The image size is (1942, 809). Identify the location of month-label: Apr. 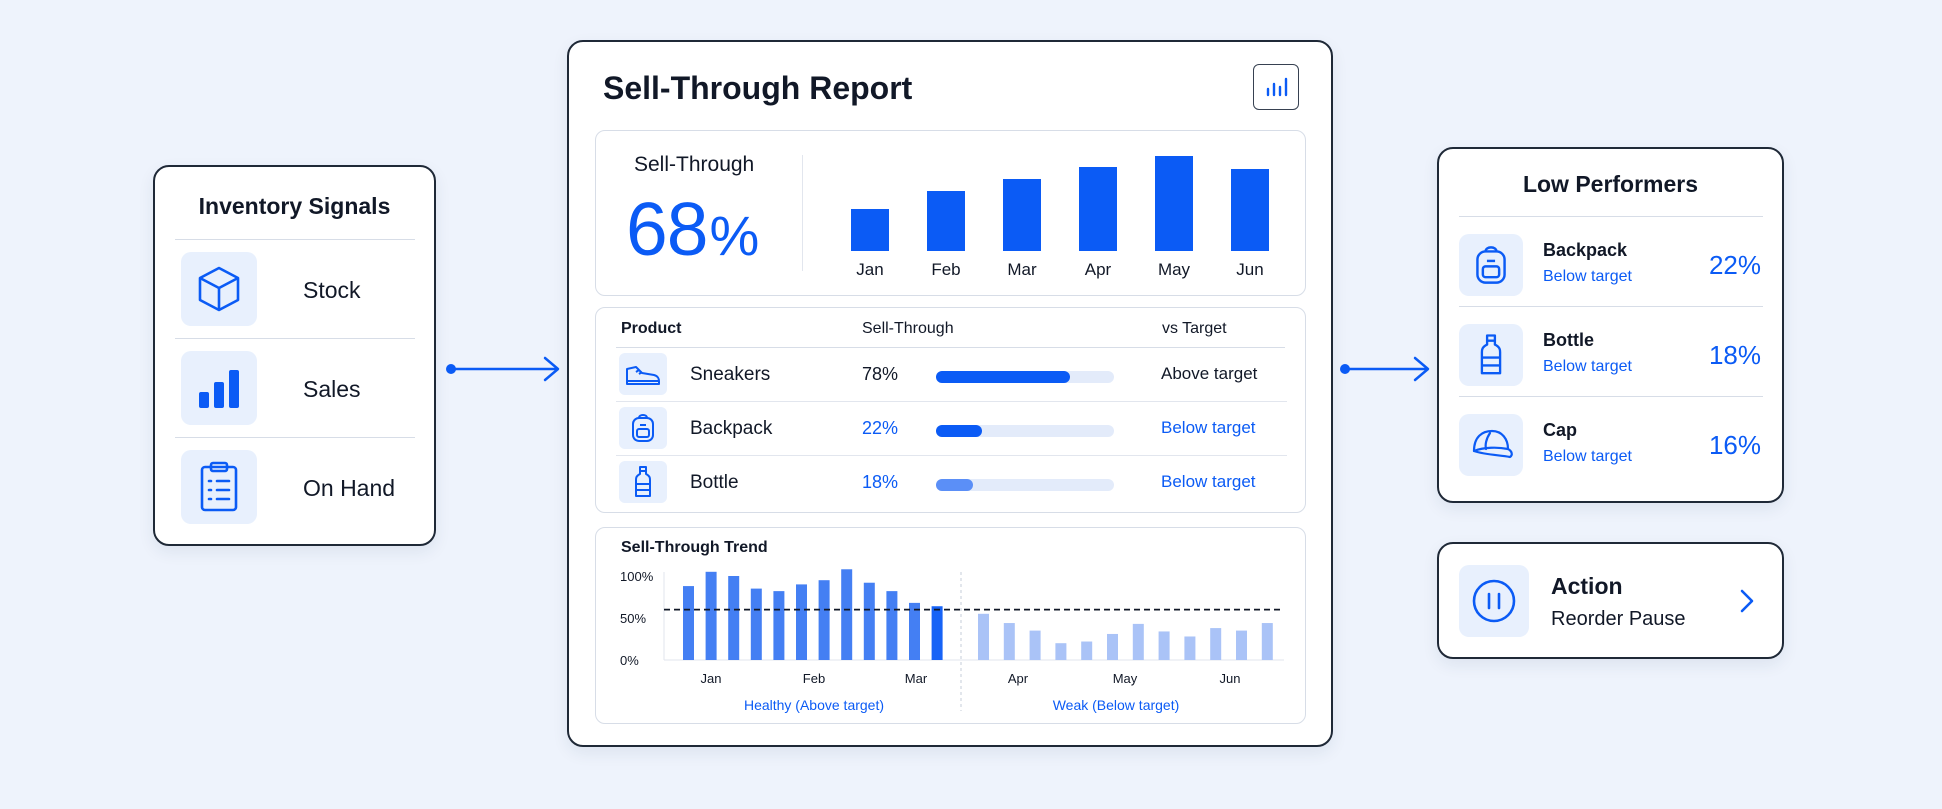
(1098, 269).